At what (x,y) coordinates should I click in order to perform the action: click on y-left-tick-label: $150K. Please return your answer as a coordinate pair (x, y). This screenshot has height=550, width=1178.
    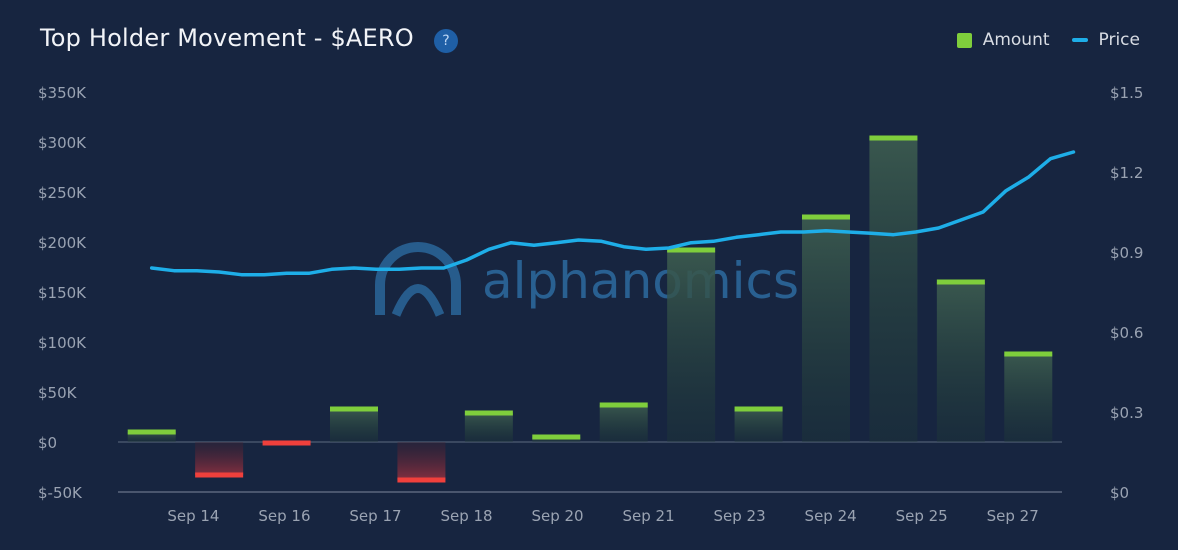
    Looking at the image, I should click on (62, 293).